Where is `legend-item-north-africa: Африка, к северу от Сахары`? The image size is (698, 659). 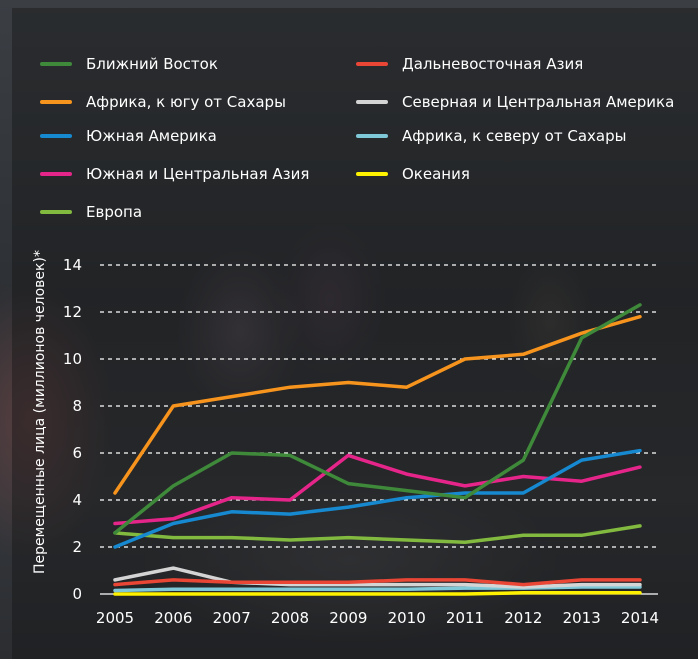
legend-item-north-africa: Африка, к северу от Сахары is located at coordinates (491, 136).